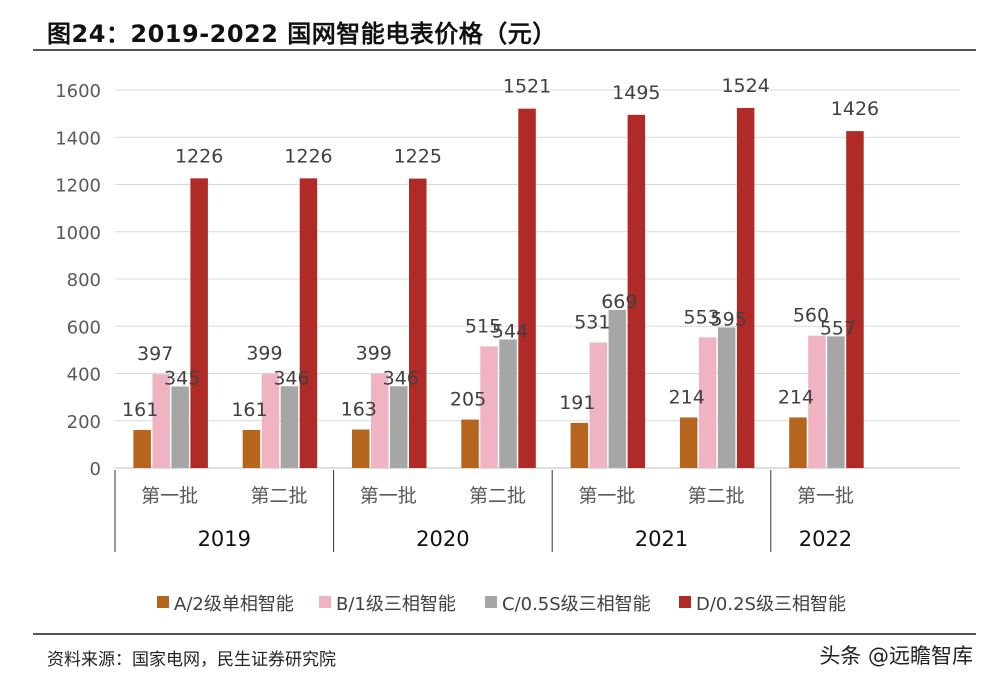 The width and height of the screenshot is (993, 683). I want to click on y-tick-label: 1000, so click(78, 233).